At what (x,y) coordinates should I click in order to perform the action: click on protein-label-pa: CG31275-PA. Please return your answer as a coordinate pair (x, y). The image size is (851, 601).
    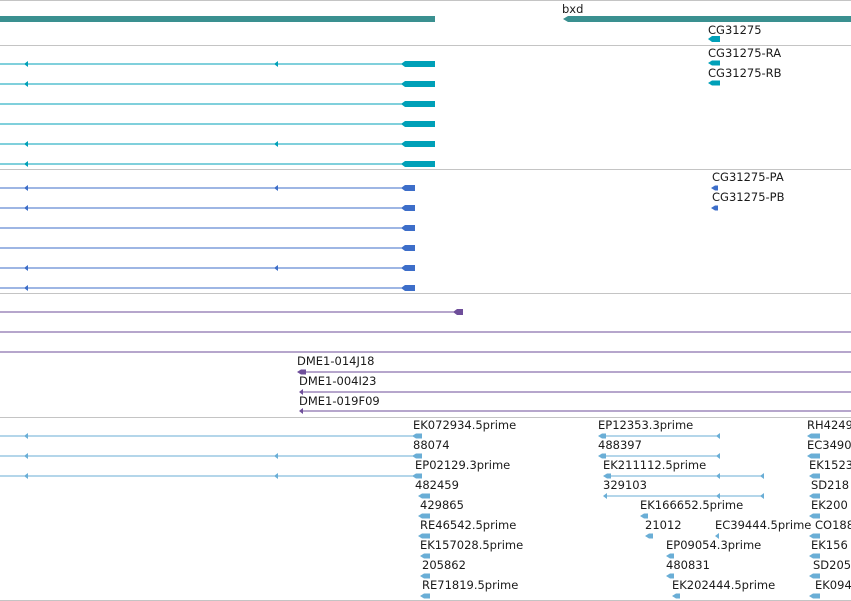
    Looking at the image, I should click on (748, 177).